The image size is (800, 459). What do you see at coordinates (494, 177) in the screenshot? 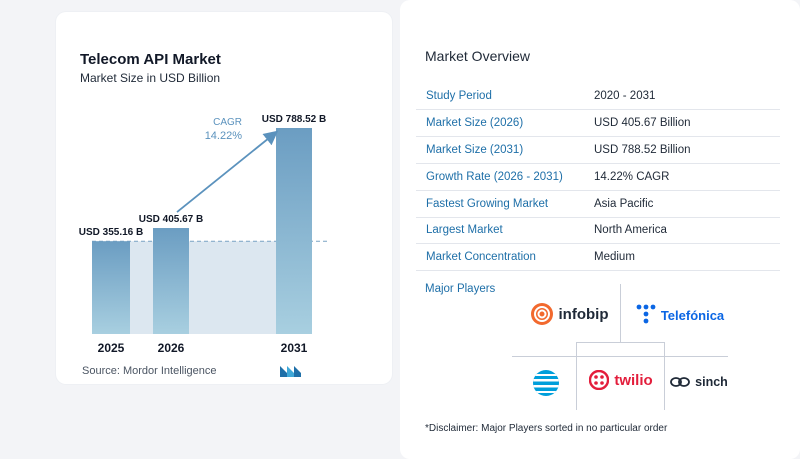
I see `overview-row-key: Growth Rate (2026 - 2031)` at bounding box center [494, 177].